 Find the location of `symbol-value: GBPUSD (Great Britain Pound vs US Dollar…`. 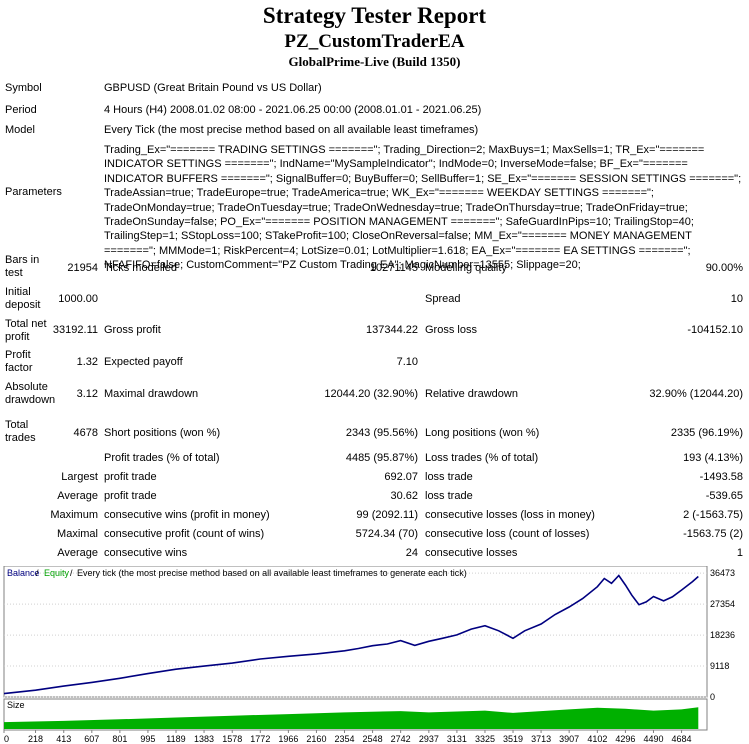

symbol-value: GBPUSD (Great Britain Pound vs US Dollar… is located at coordinates (213, 88).